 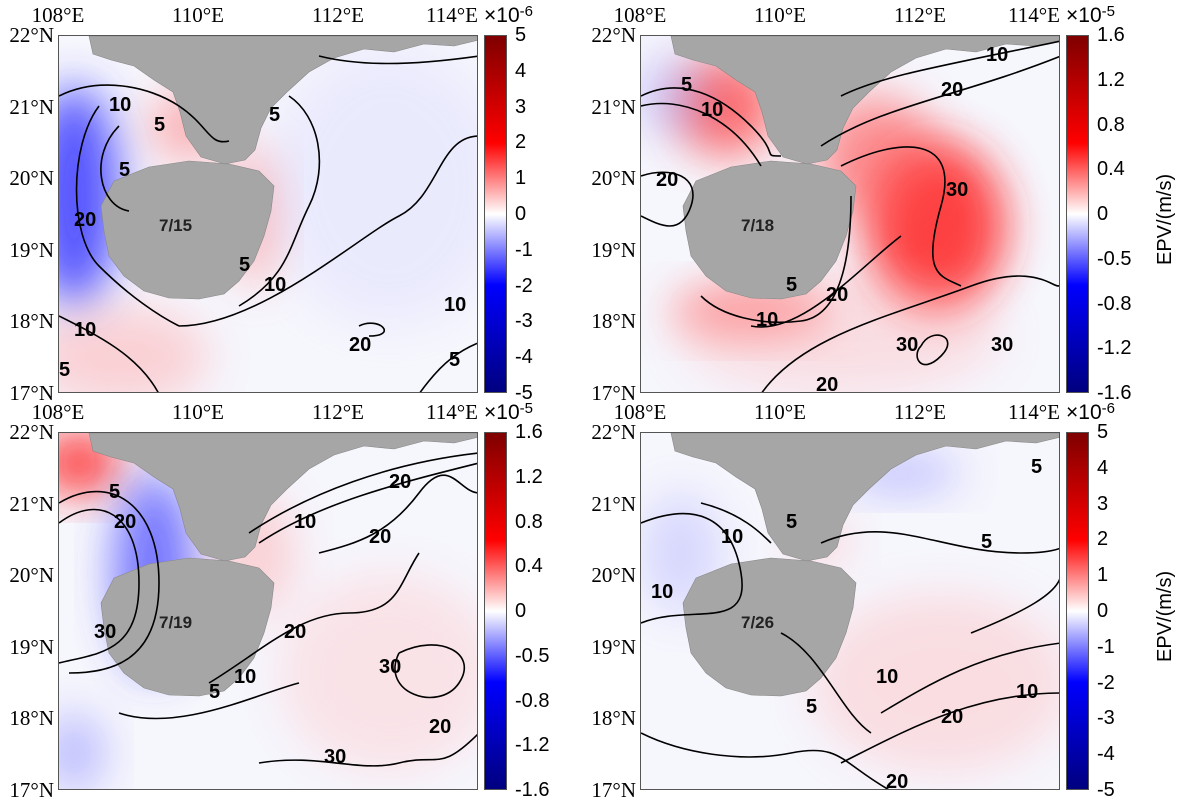 I want to click on land-mask, so click(x=864, y=168).